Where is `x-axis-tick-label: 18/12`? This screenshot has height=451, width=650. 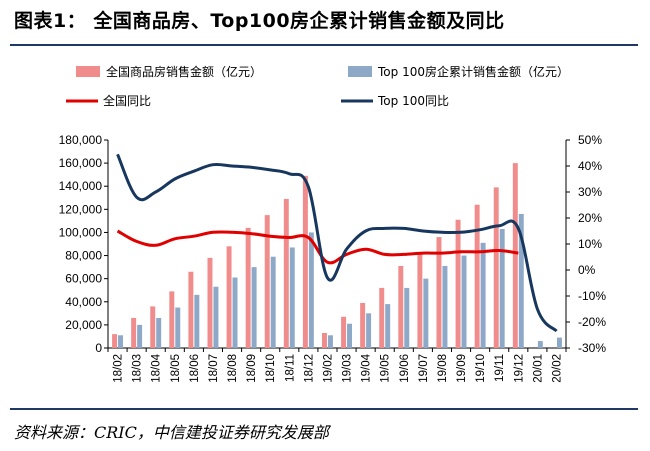 x-axis-tick-label: 18/12 is located at coordinates (309, 368).